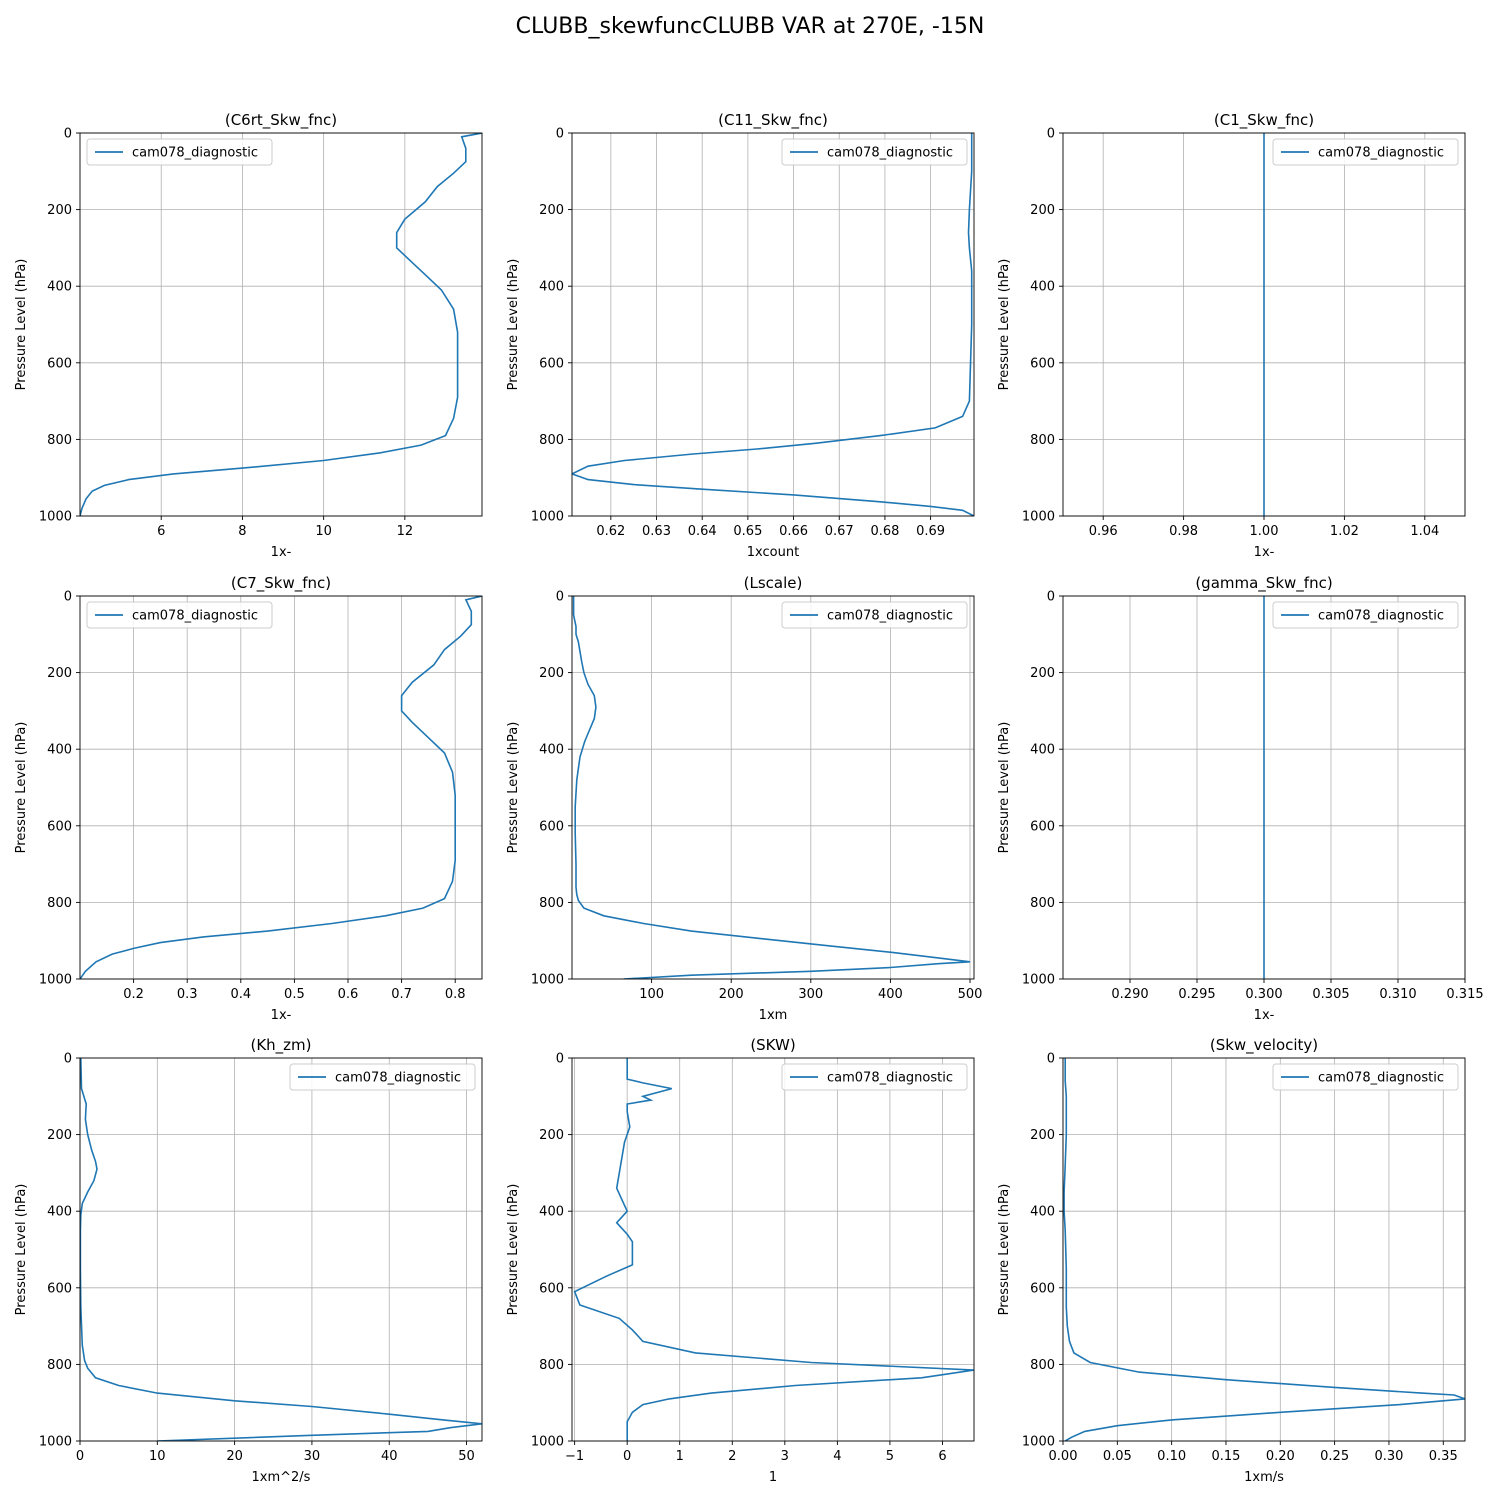  Describe the element at coordinates (610, 531) in the screenshot. I see `x-tick-label: 0.62` at that location.